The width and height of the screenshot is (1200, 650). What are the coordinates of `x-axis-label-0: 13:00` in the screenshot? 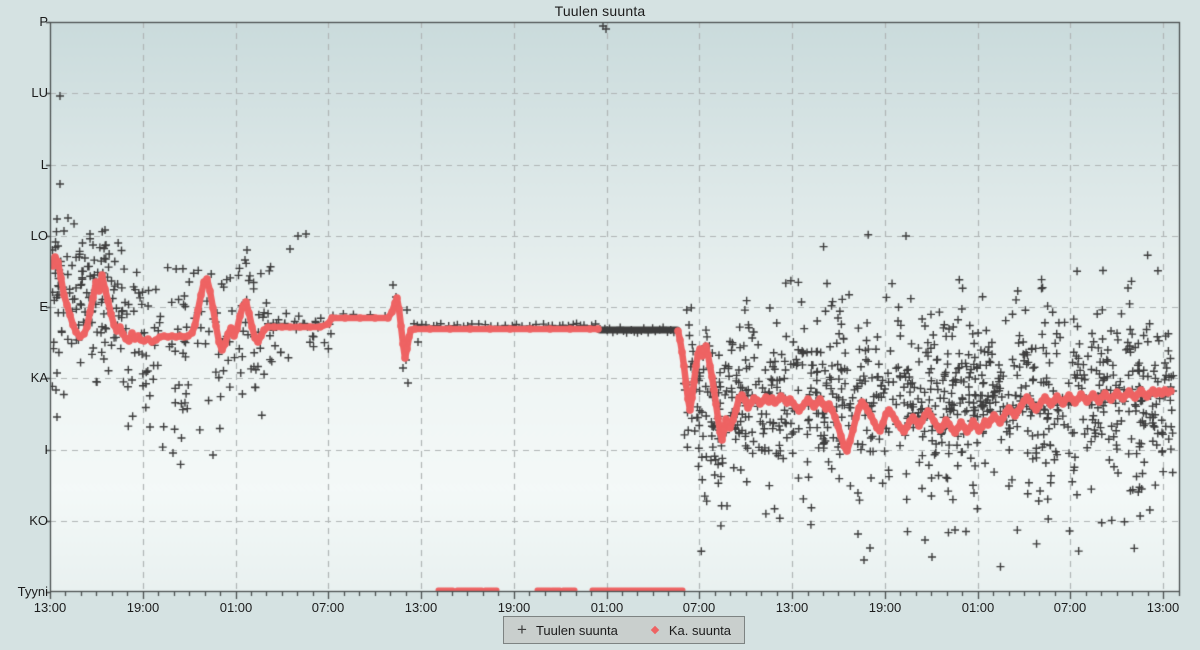 It's located at (50, 607).